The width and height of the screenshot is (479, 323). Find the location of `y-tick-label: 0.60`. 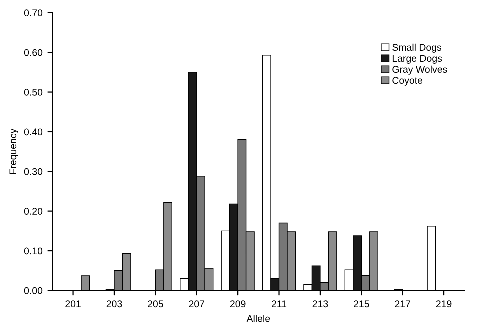

y-tick-label: 0.60 is located at coordinates (33, 52).